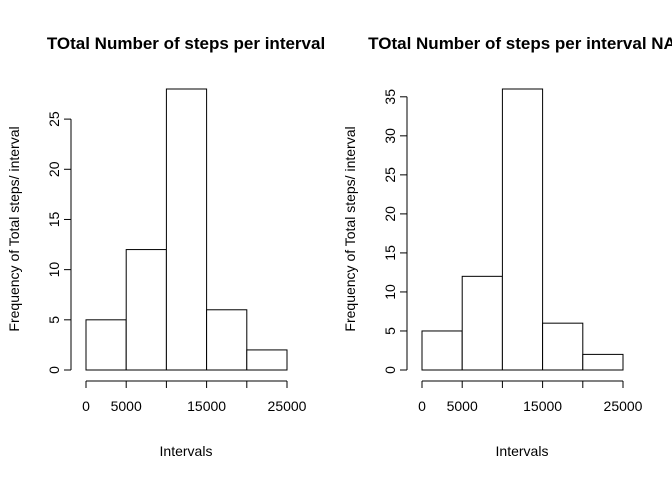  Describe the element at coordinates (390, 97) in the screenshot. I see `y-tick-label: 35` at that location.